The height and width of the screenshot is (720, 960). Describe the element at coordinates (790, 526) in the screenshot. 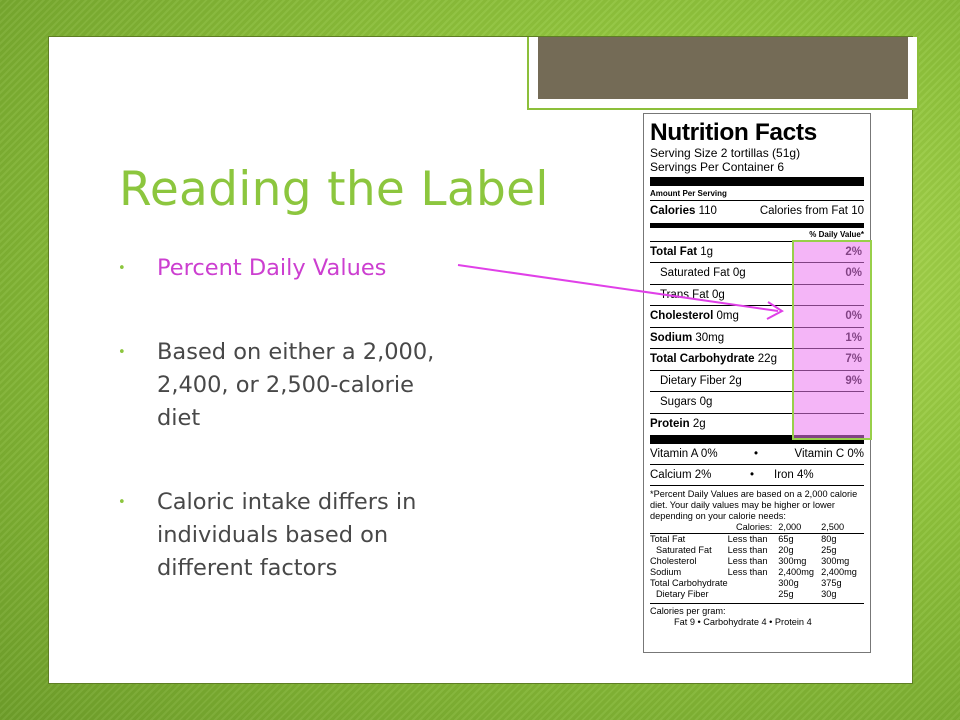

I see `table-cell: 2,000` at that location.